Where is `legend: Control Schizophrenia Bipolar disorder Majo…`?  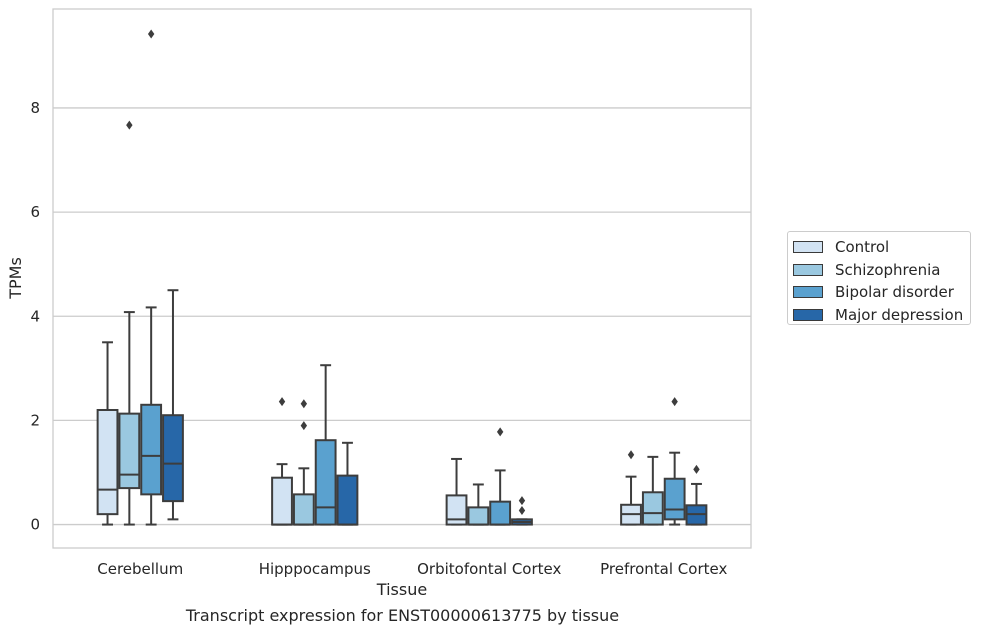
legend: Control Schizophrenia Bipolar disorder Majo… is located at coordinates (879, 278).